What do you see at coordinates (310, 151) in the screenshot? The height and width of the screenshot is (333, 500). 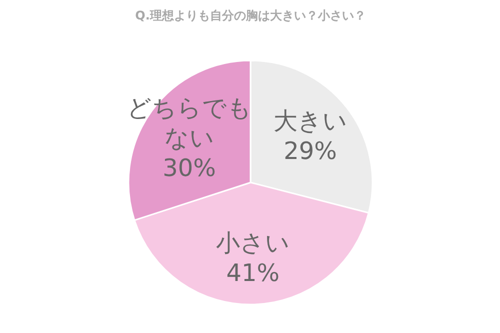 I see `data-label: 29%` at bounding box center [310, 151].